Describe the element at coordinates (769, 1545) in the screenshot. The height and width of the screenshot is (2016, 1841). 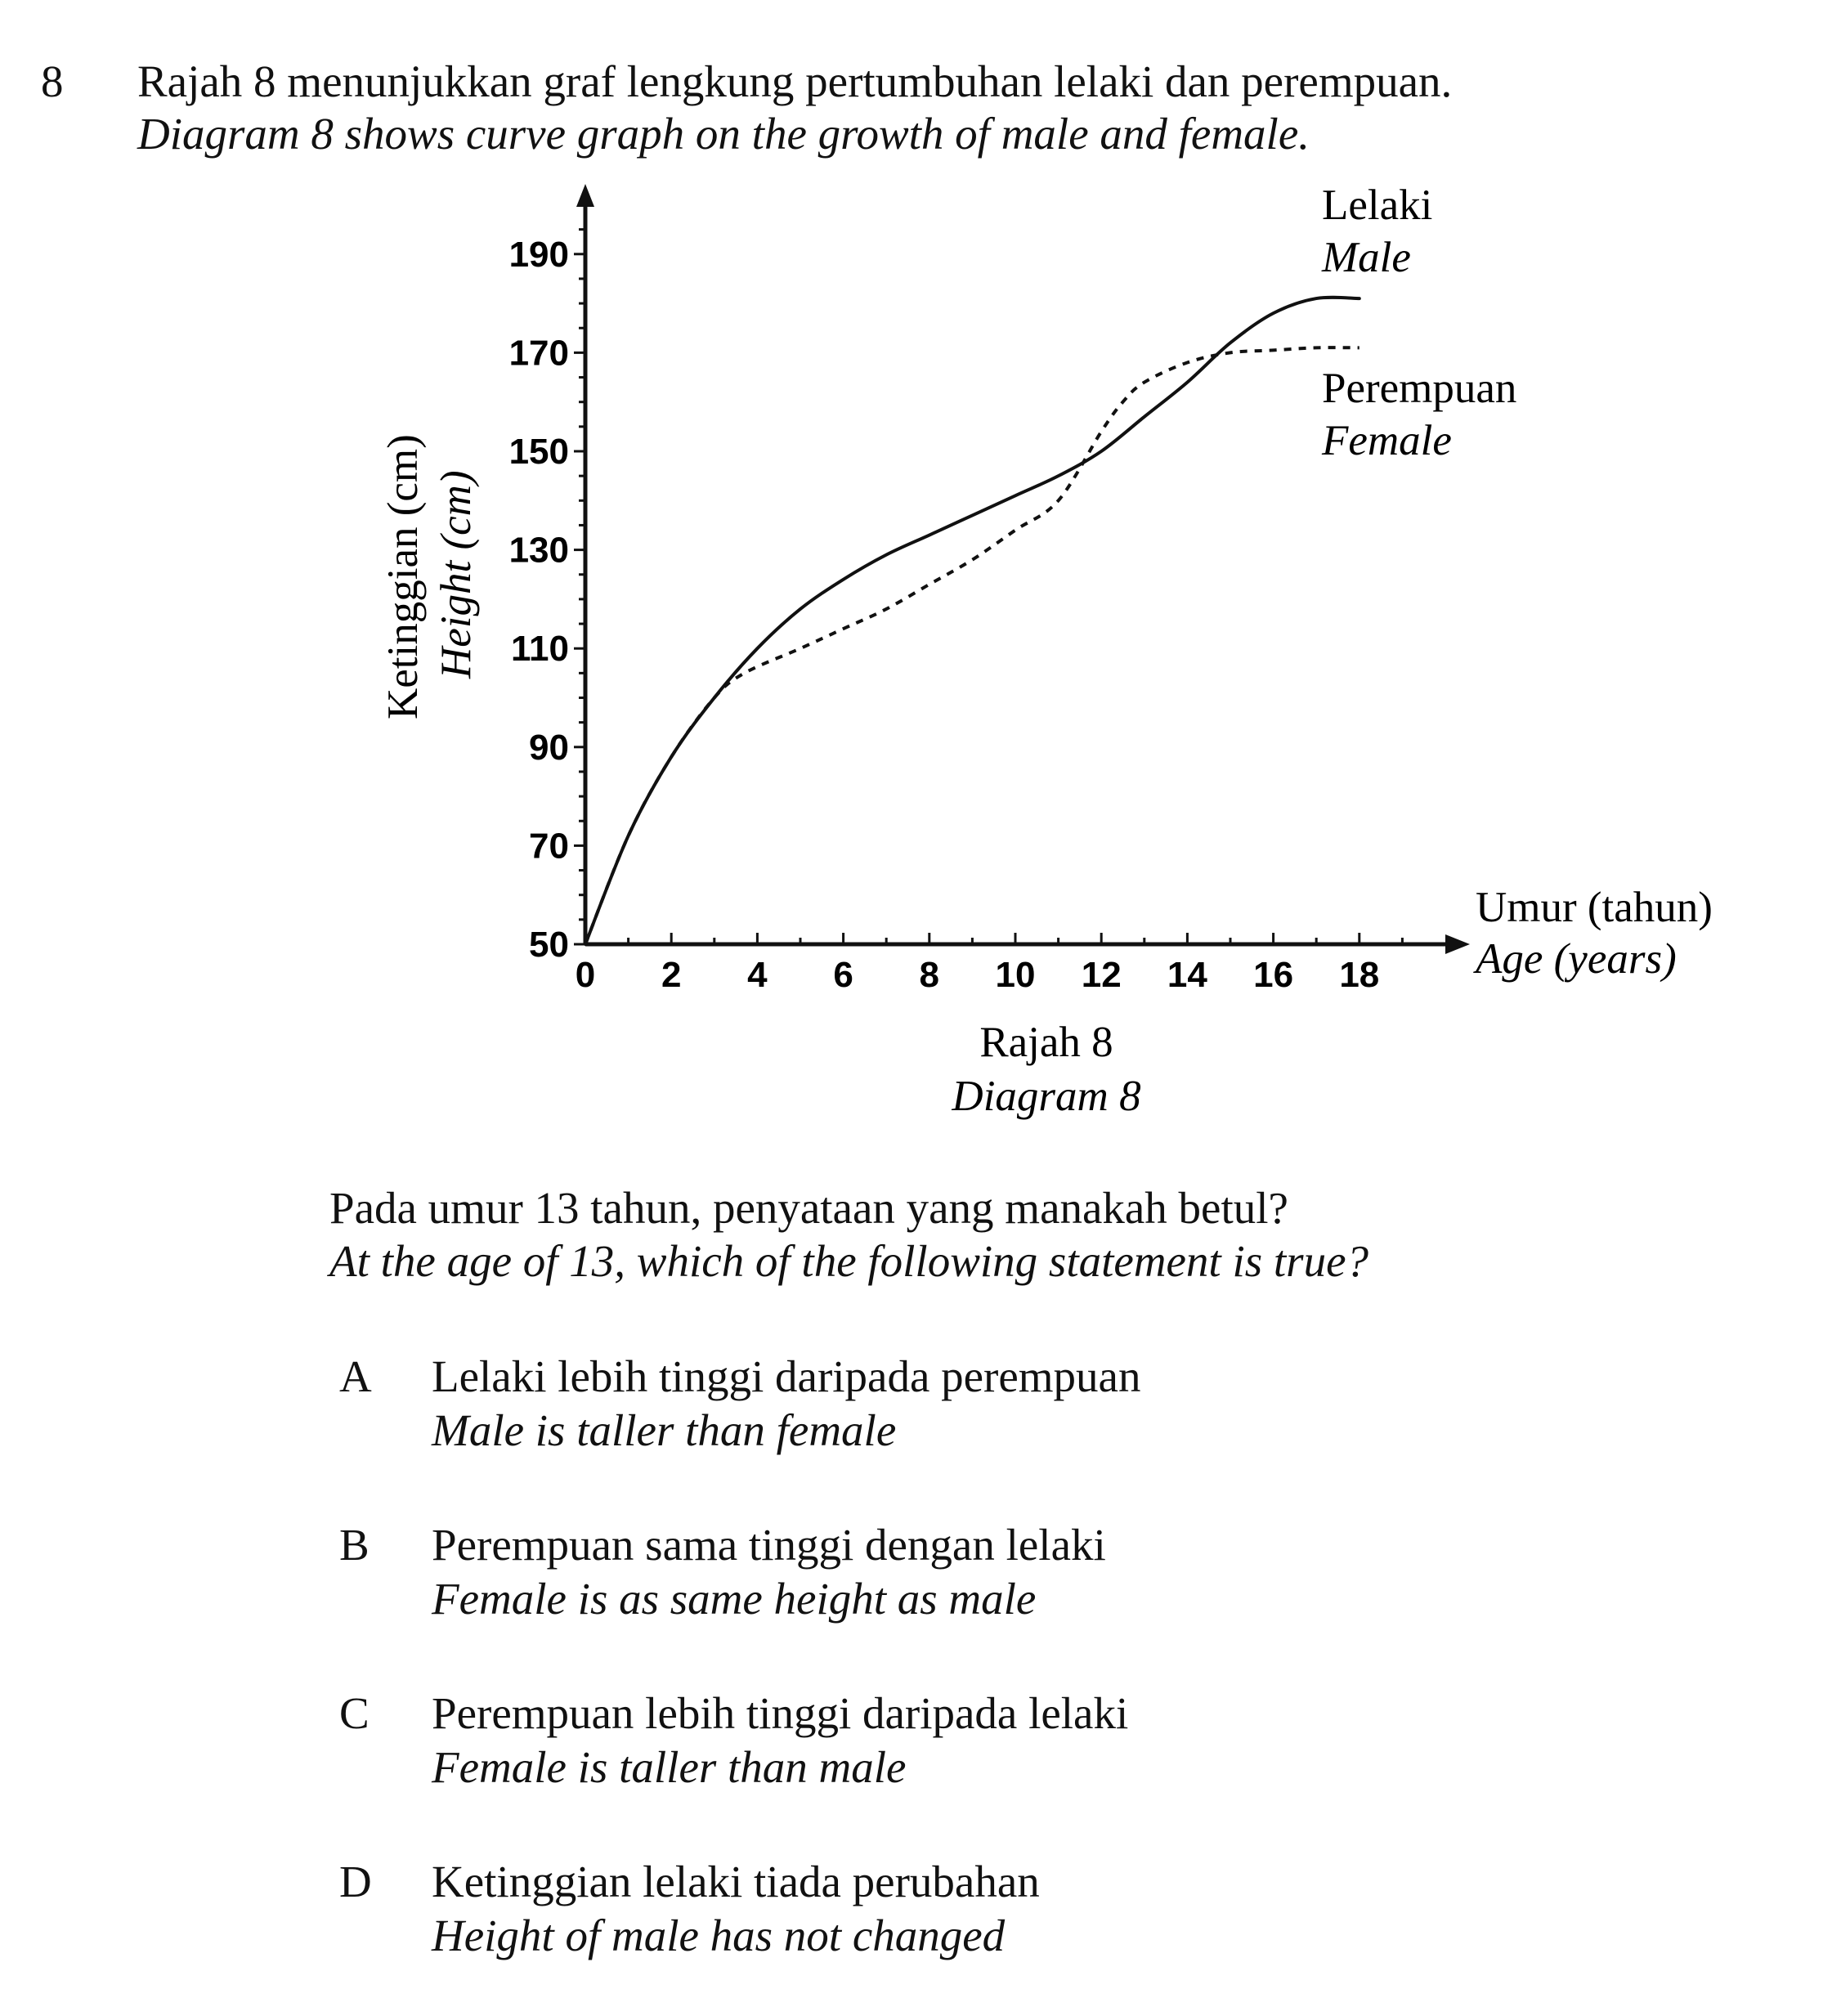
I see `option-b-malay: Perempuan sama tinggi dengan lelaki` at that location.